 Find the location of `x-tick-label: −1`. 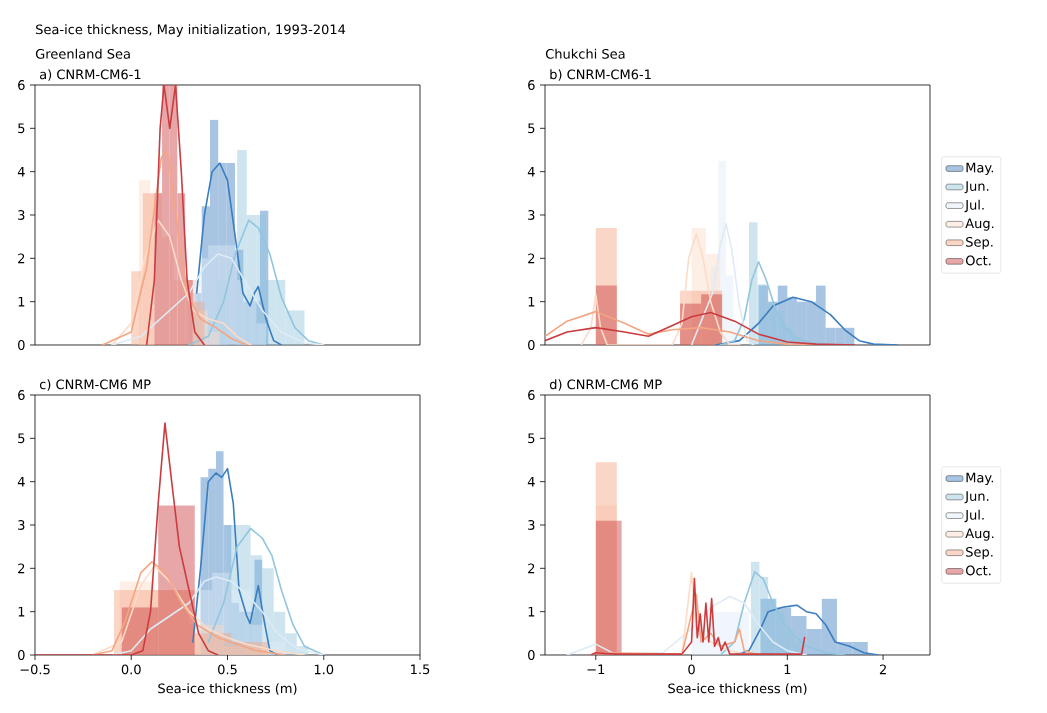

x-tick-label: −1 is located at coordinates (596, 669).